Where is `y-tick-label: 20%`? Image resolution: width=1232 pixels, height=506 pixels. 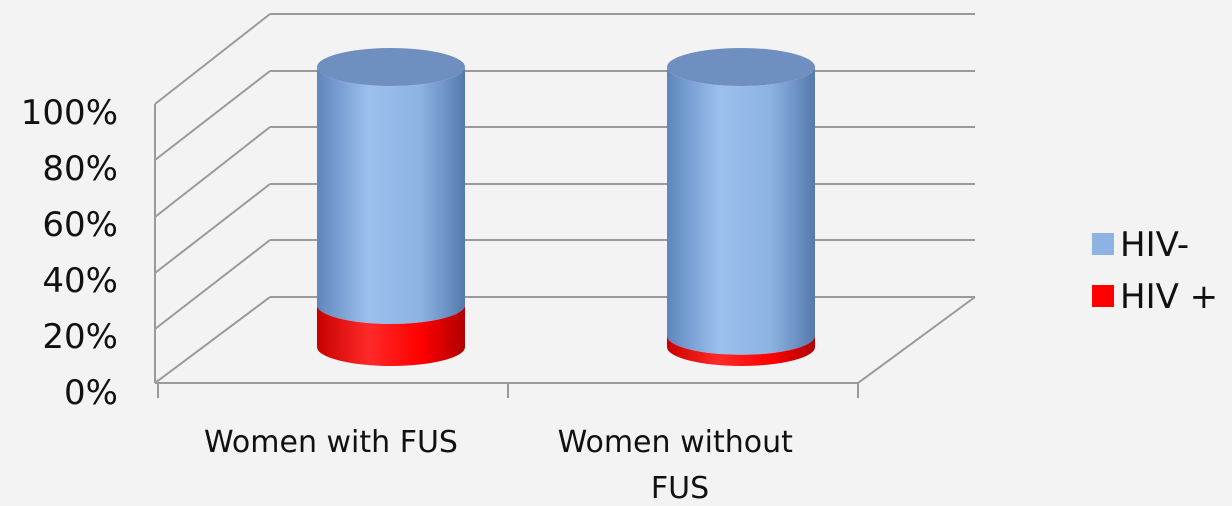 y-tick-label: 20% is located at coordinates (80, 337).